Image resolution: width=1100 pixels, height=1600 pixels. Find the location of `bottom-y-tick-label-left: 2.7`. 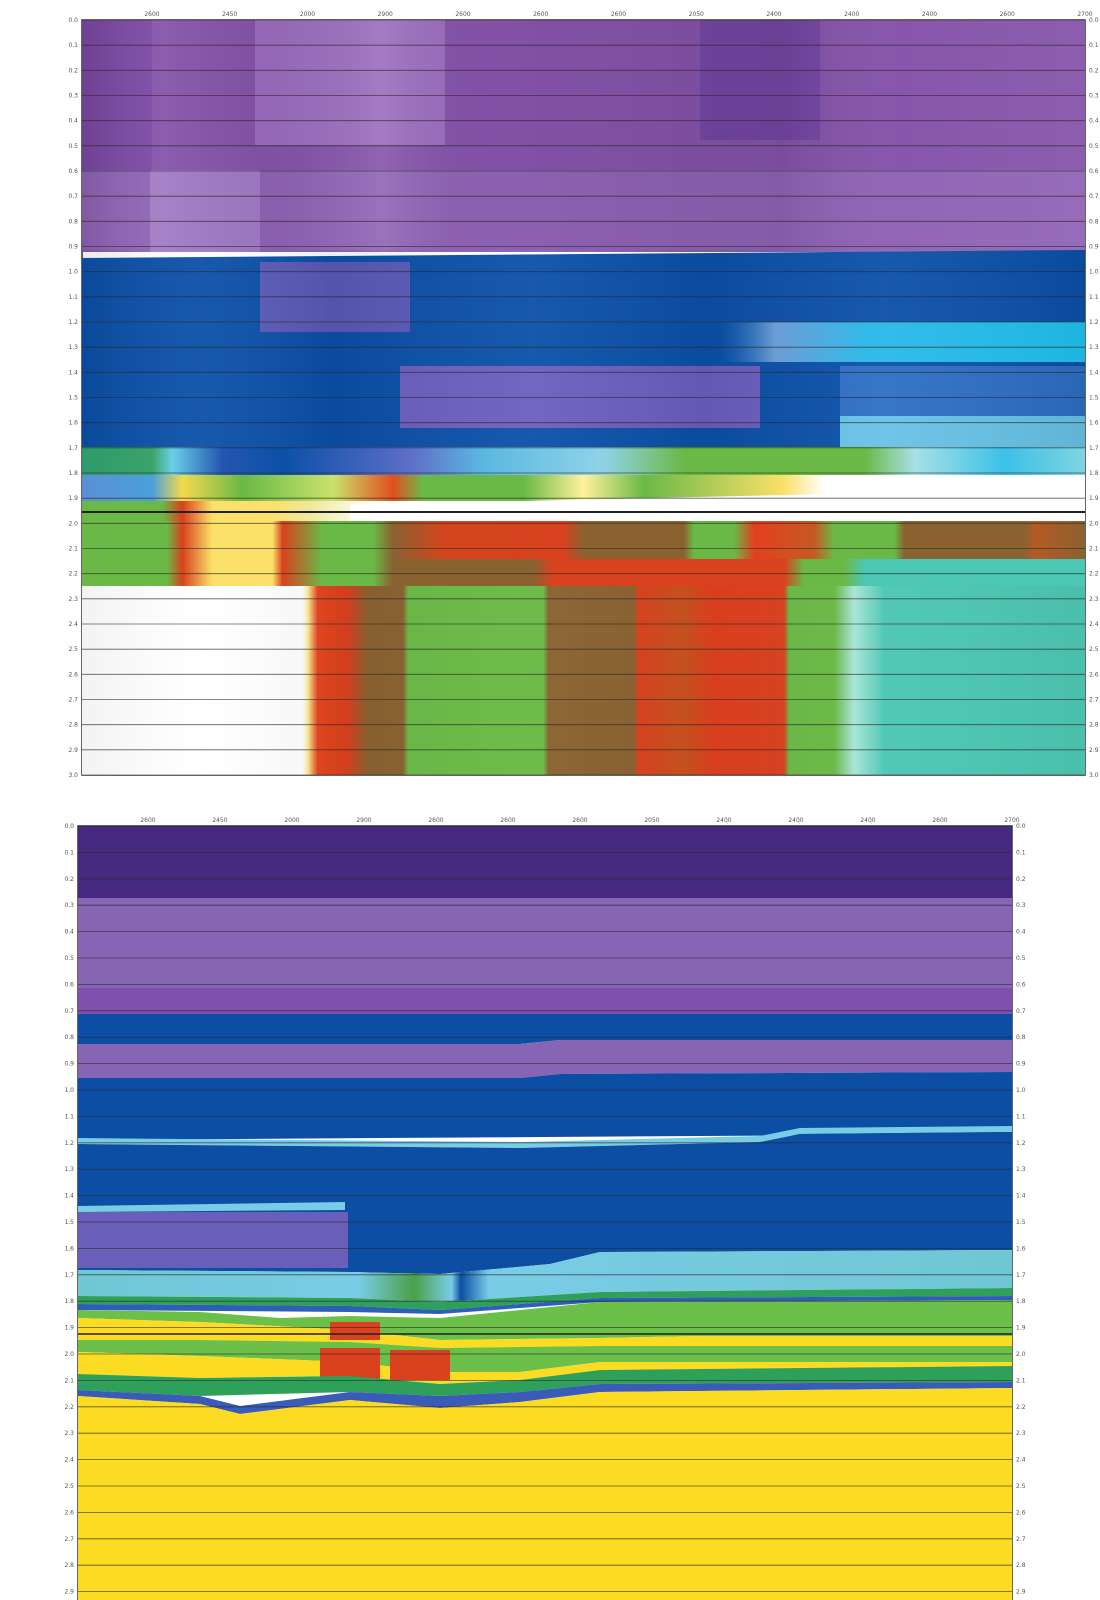

bottom-y-tick-label-left: 2.7 is located at coordinates (69, 1539).